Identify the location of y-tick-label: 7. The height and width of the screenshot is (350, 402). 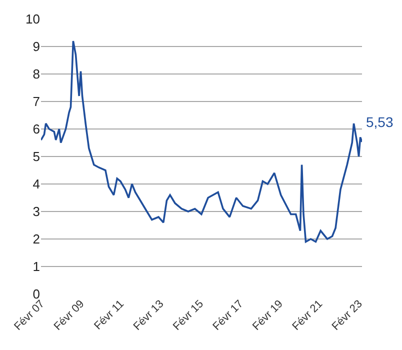
(36, 102).